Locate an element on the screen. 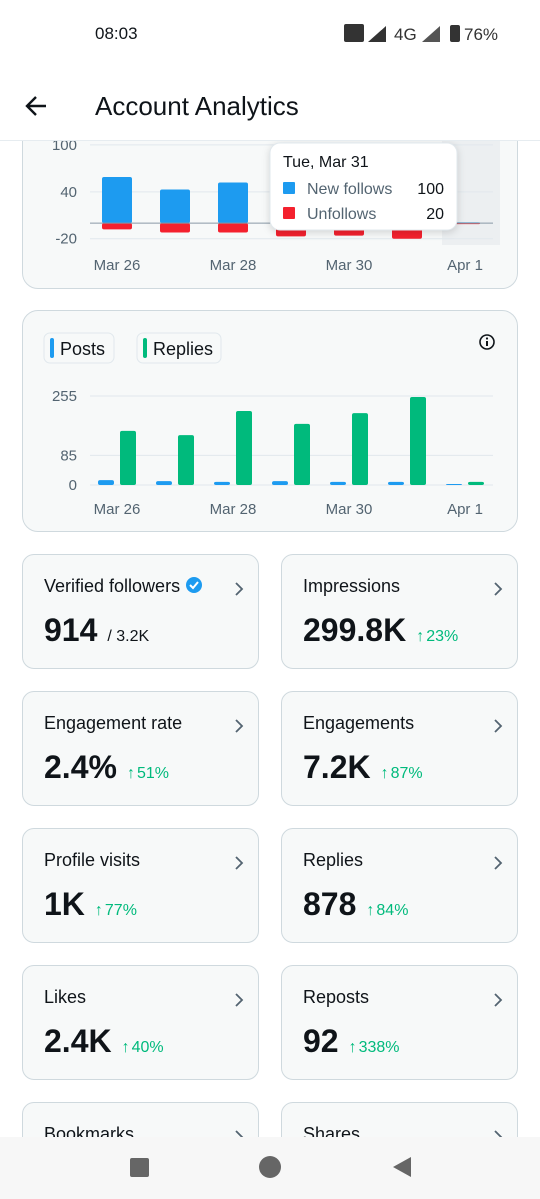 The image size is (540, 1199). back-nav-button is located at coordinates (402, 1167).